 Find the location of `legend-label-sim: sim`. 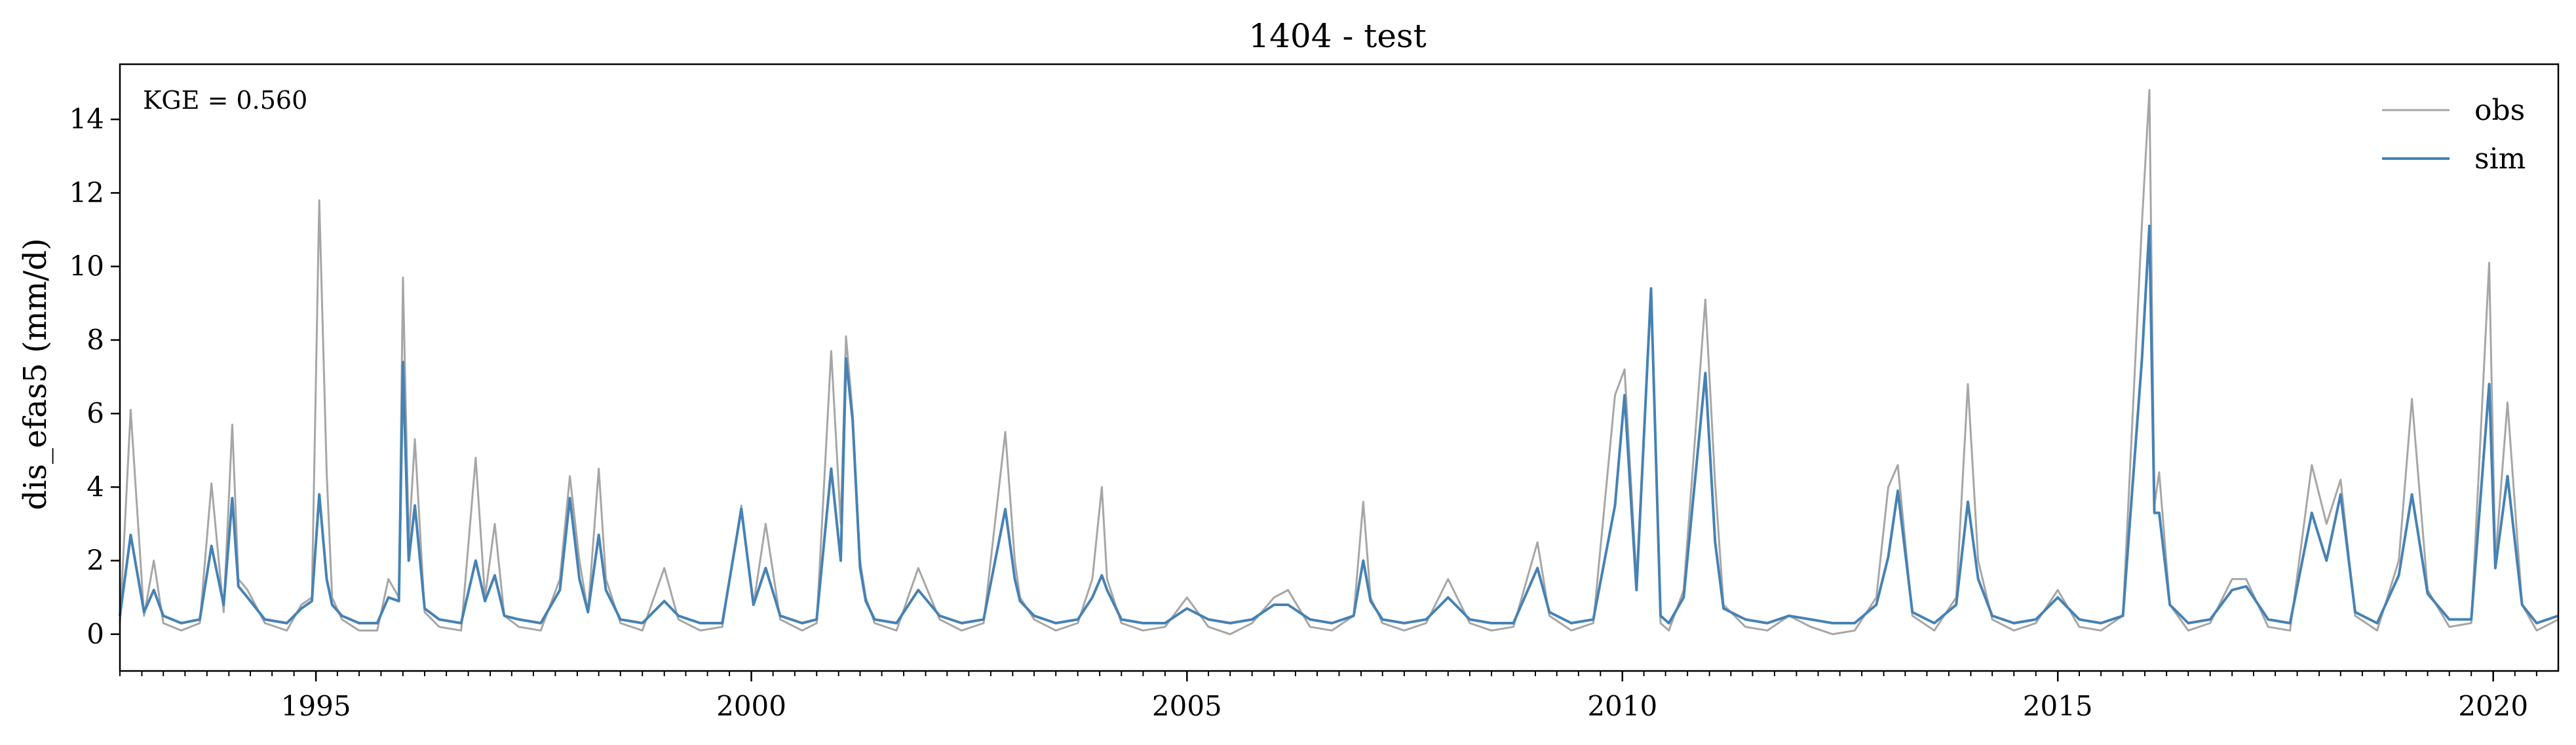

legend-label-sim: sim is located at coordinates (2500, 159).